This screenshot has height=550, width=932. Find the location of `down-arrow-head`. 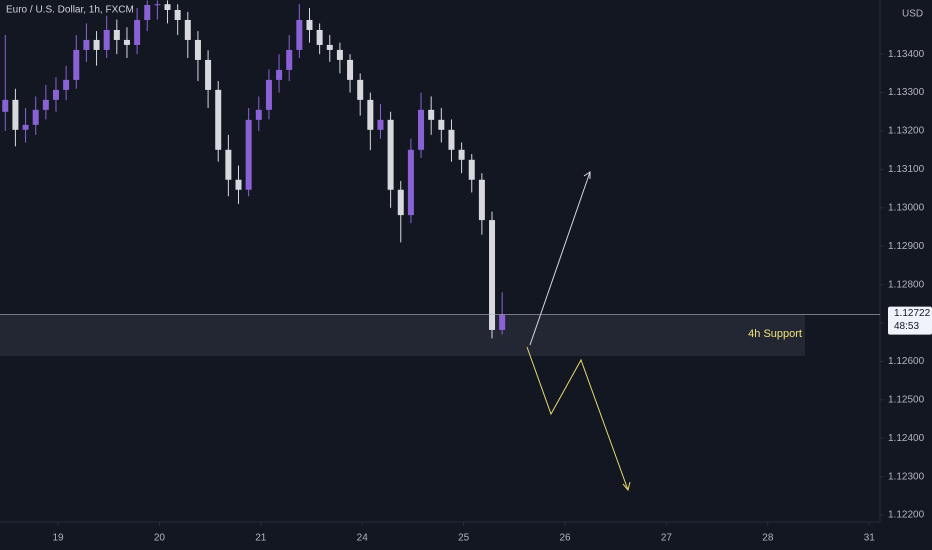

down-arrow-head is located at coordinates (626, 486).